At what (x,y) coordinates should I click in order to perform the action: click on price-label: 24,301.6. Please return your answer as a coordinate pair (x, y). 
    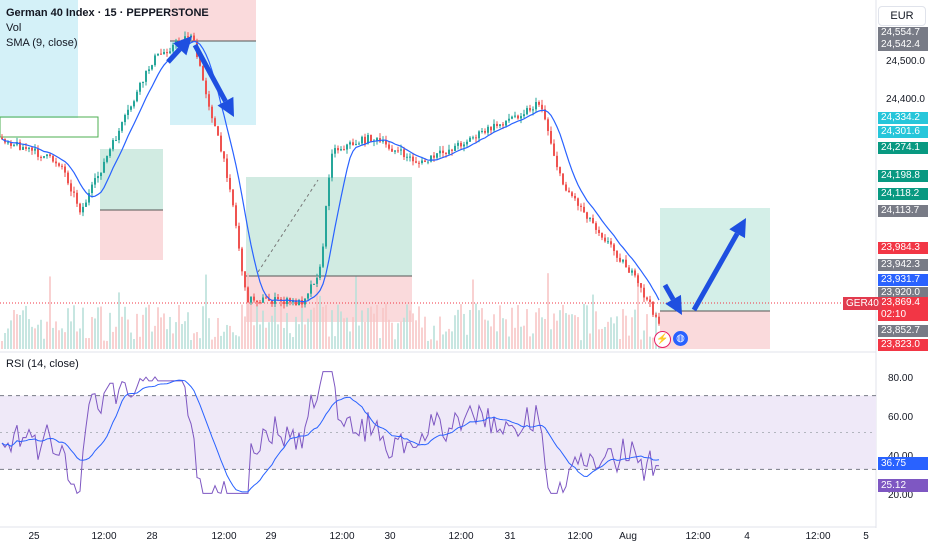
    Looking at the image, I should click on (903, 132).